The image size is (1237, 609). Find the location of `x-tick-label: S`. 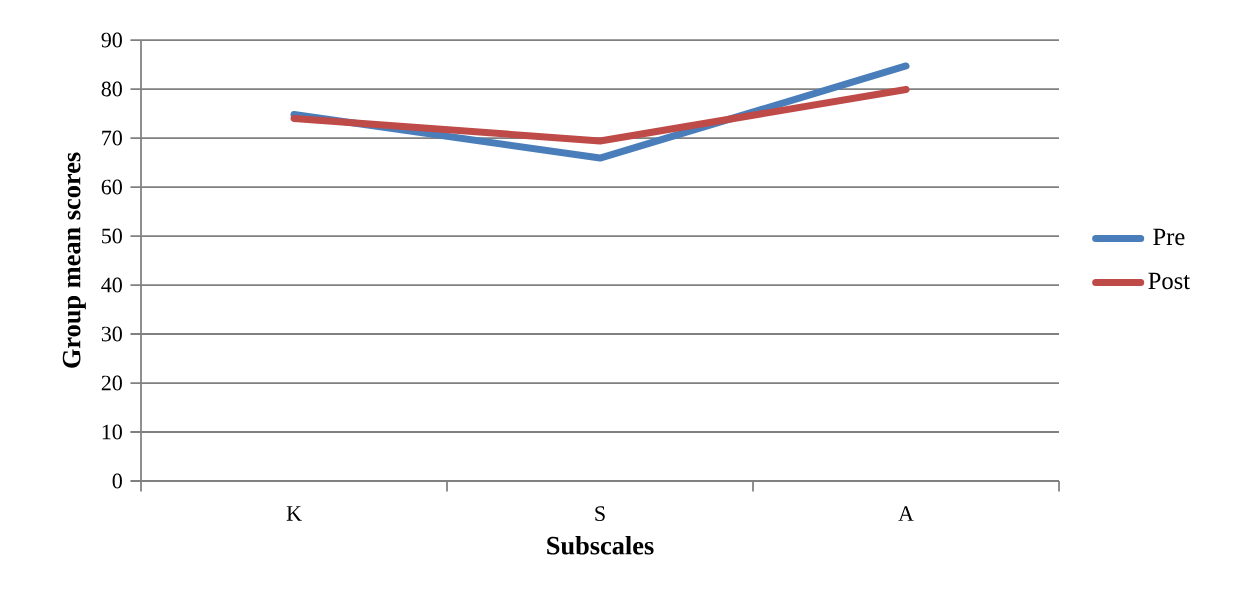

x-tick-label: S is located at coordinates (600, 514).